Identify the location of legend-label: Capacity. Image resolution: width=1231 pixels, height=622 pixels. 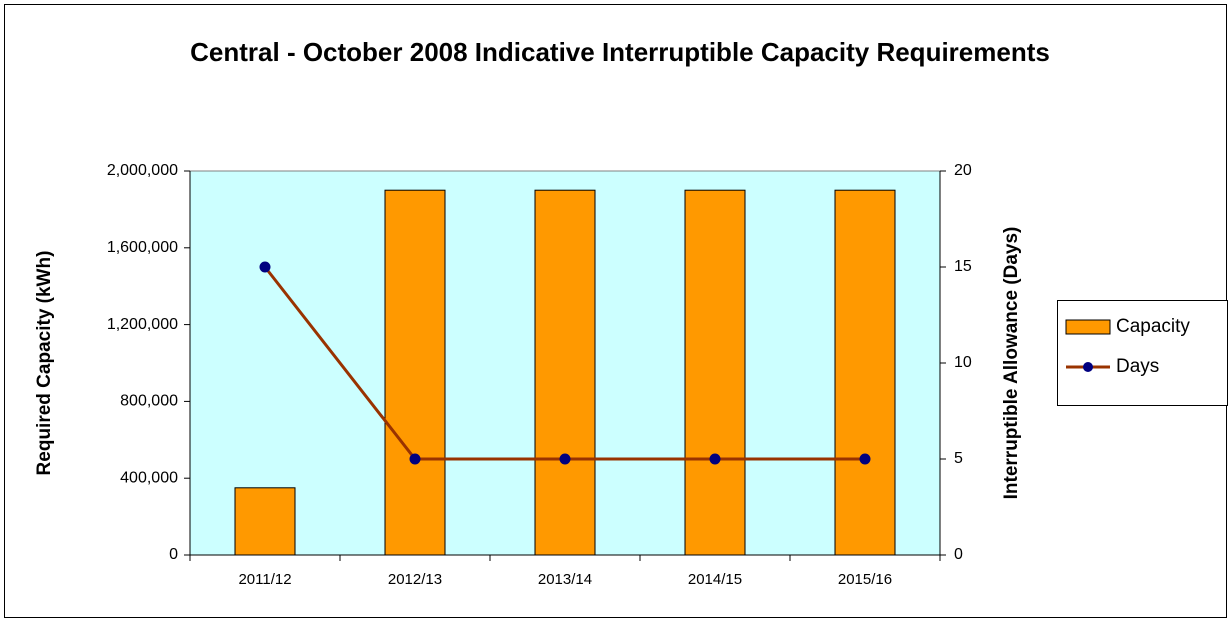
(1153, 326).